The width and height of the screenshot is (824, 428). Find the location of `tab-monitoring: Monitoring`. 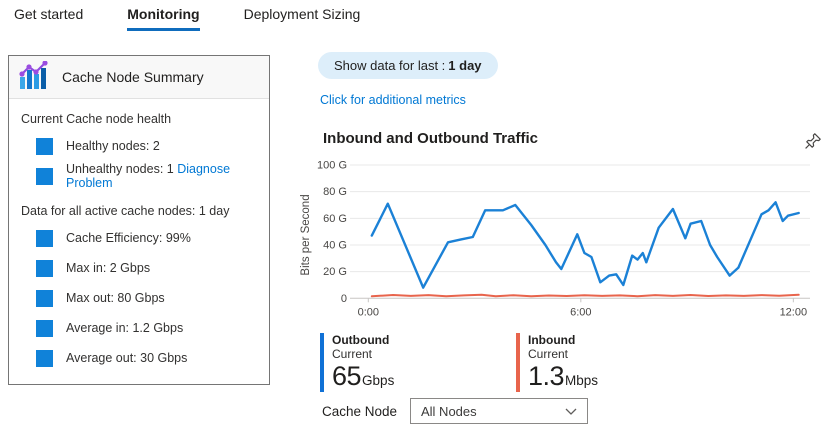

tab-monitoring: Monitoring is located at coordinates (163, 18).